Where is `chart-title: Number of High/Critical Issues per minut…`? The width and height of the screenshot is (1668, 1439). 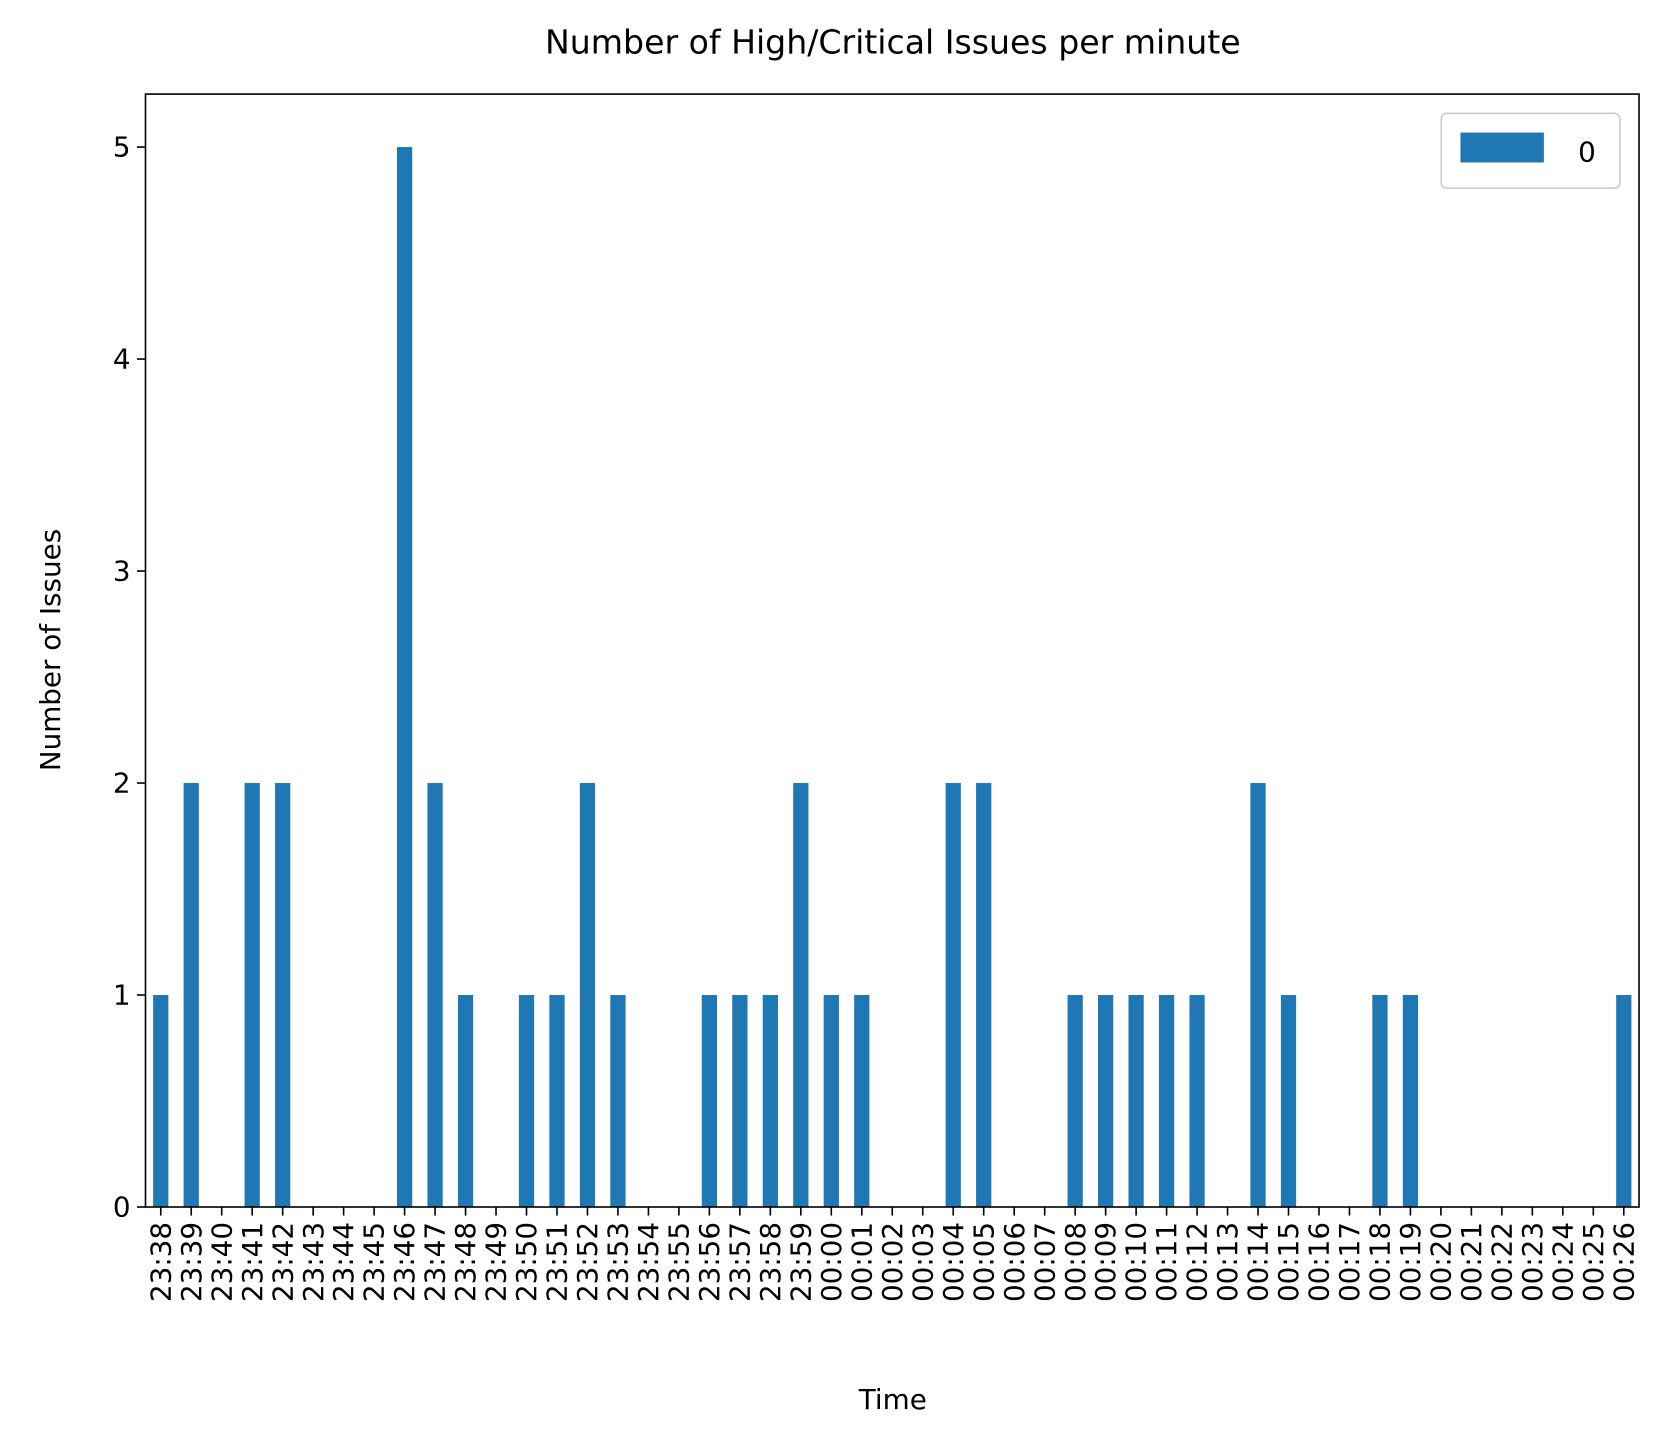 chart-title: Number of High/Critical Issues per minut… is located at coordinates (893, 41).